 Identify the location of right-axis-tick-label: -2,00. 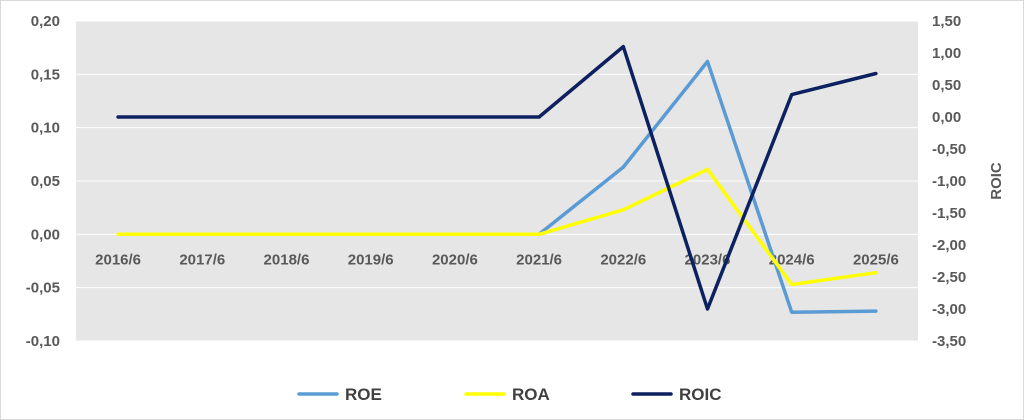
(949, 245).